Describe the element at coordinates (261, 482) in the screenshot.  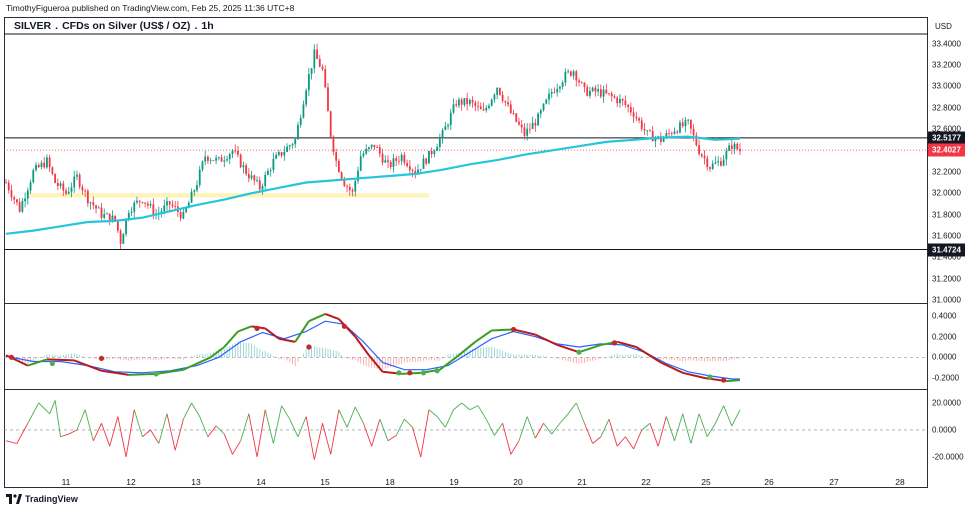
I see `time-tick-label: 14` at that location.